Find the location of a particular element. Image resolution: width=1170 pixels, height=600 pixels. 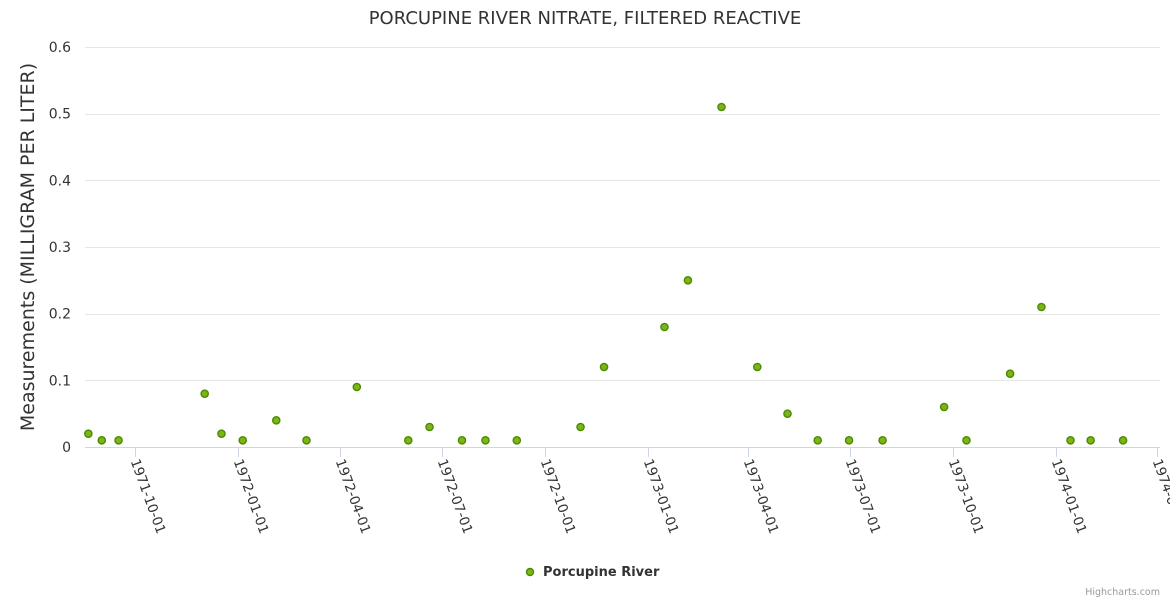

y-tick-label: 0 is located at coordinates (66, 448).